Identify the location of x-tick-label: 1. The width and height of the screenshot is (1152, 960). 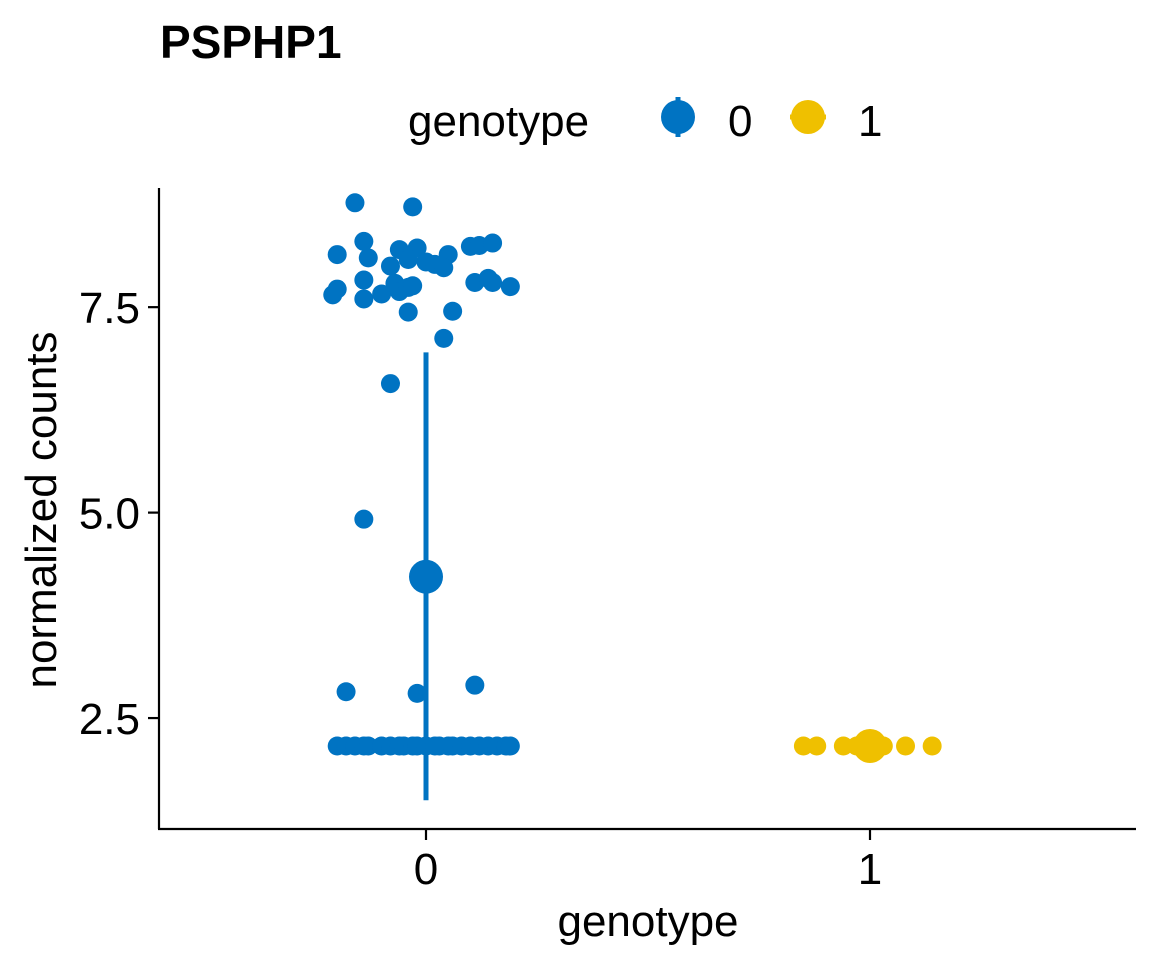
(870, 869).